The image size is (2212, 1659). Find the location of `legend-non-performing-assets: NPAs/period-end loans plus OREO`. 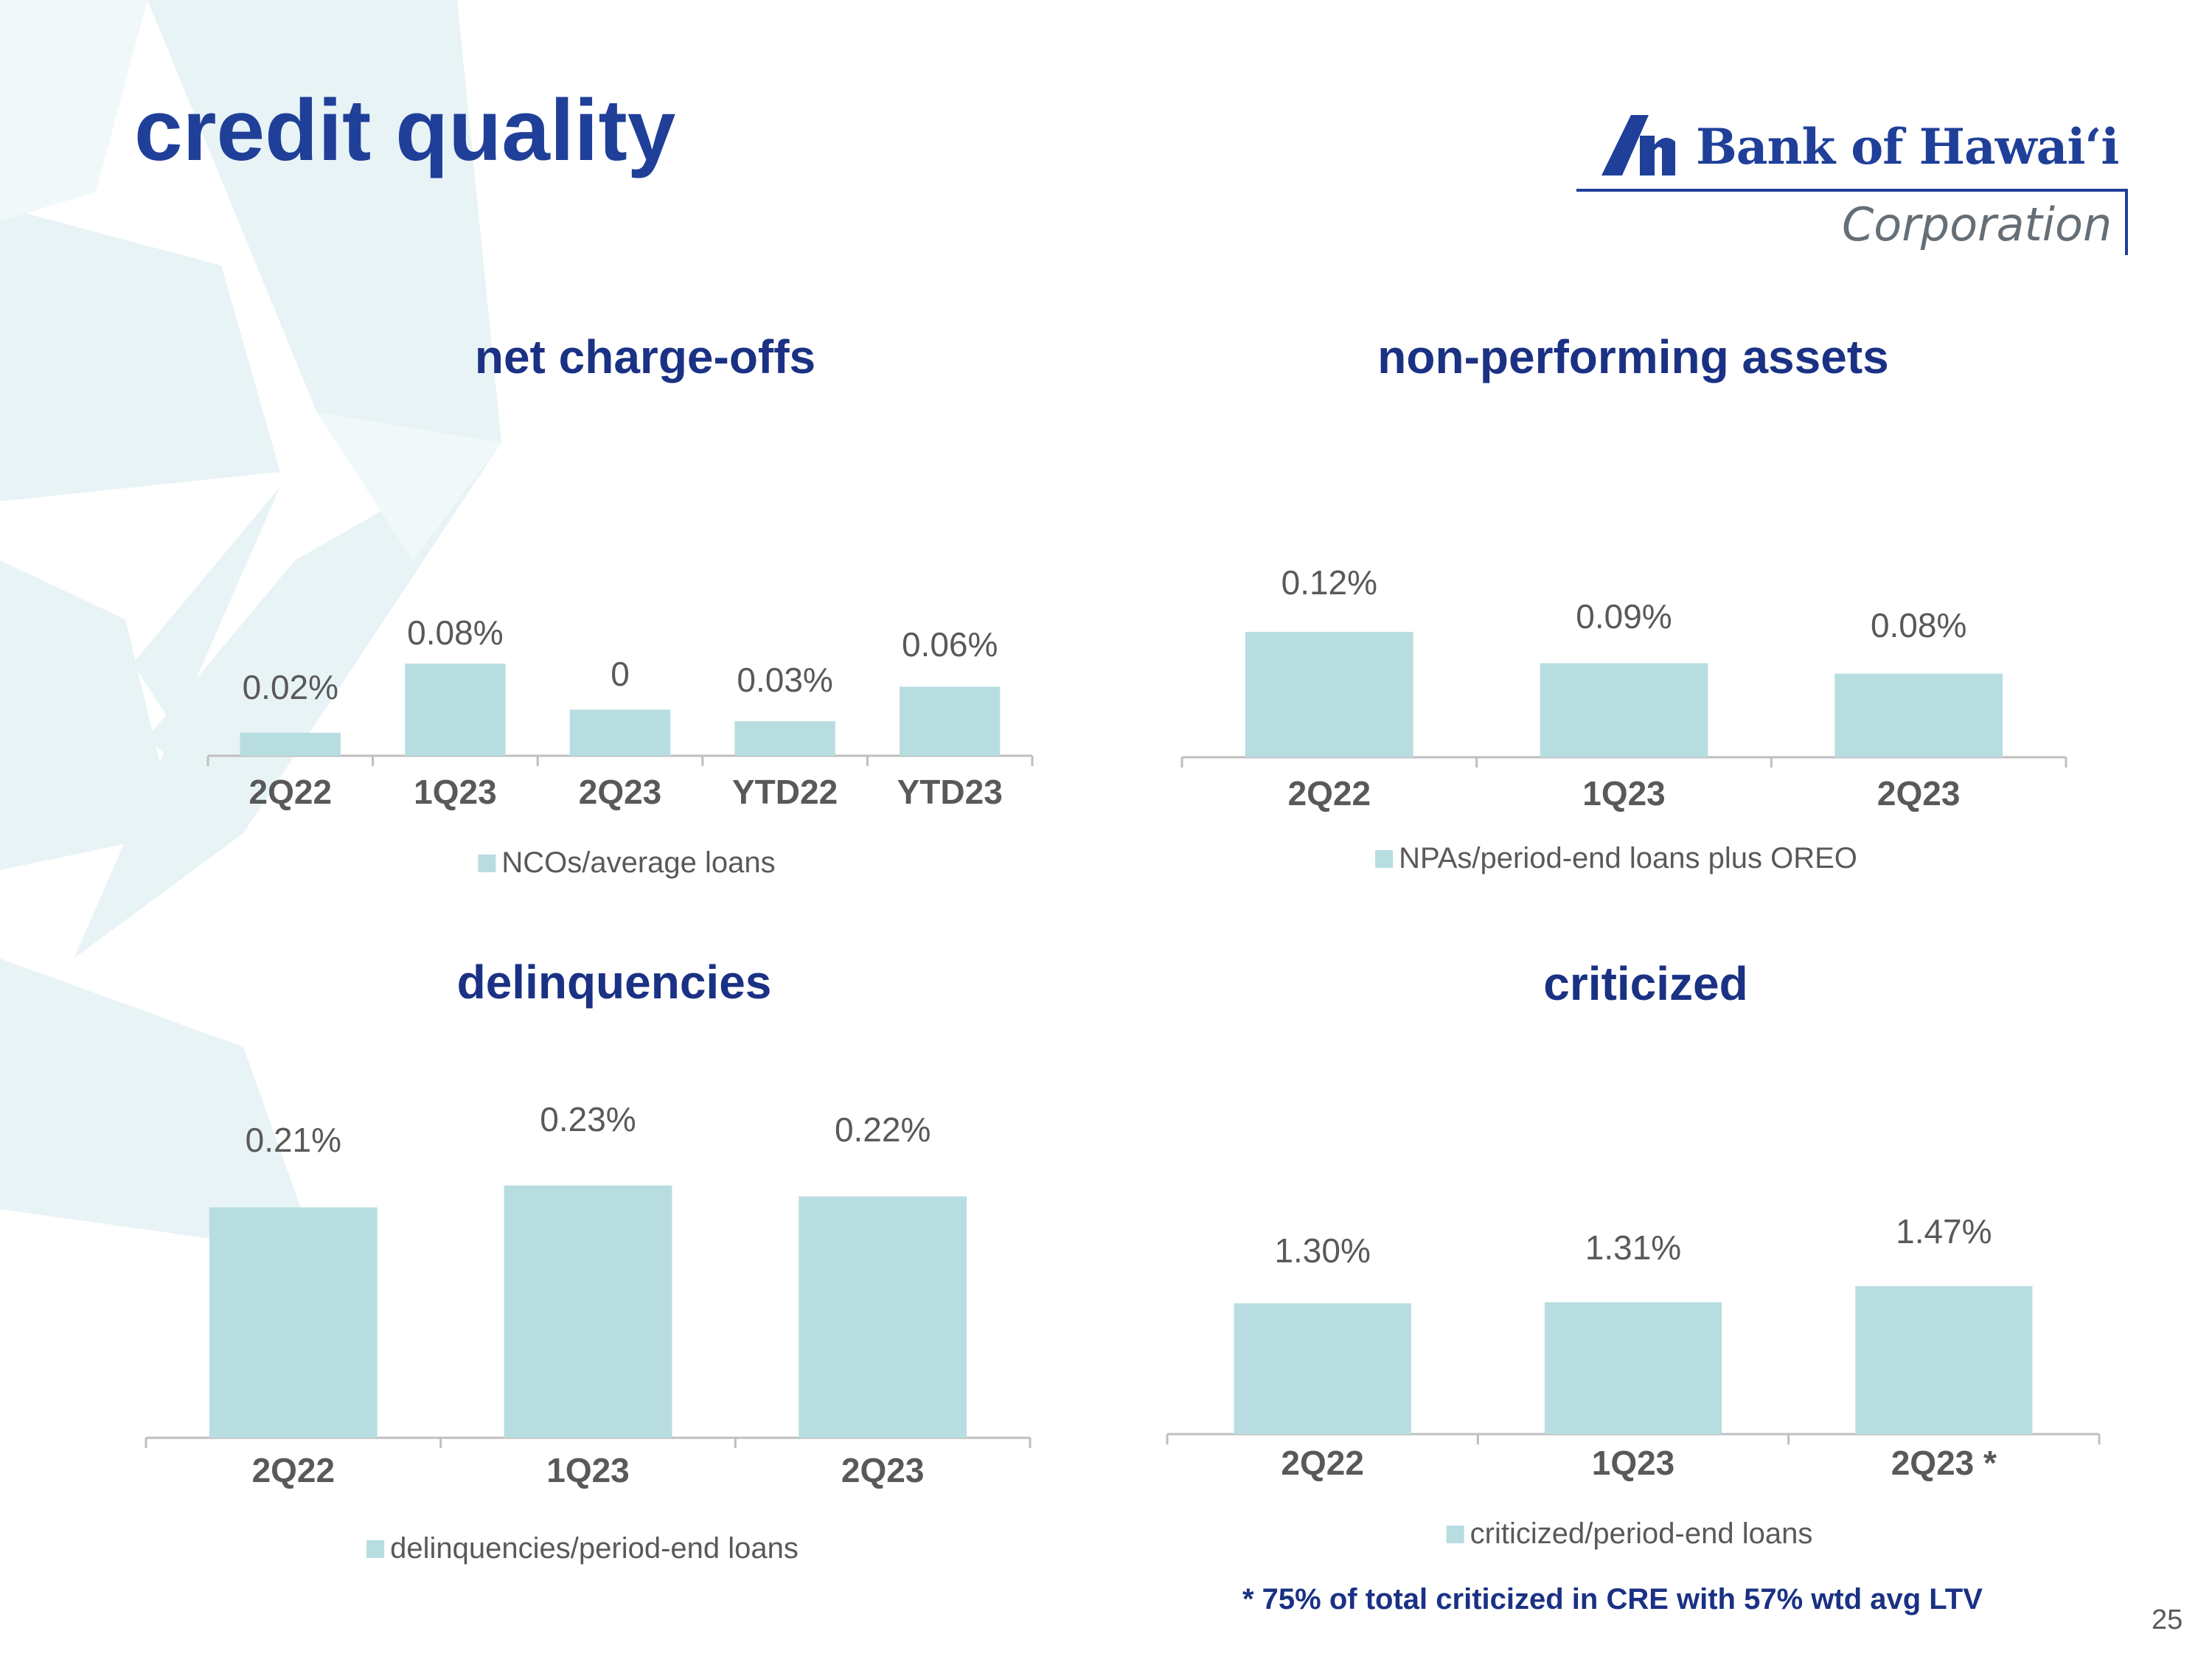

legend-non-performing-assets: NPAs/period-end loans plus OREO is located at coordinates (1616, 858).